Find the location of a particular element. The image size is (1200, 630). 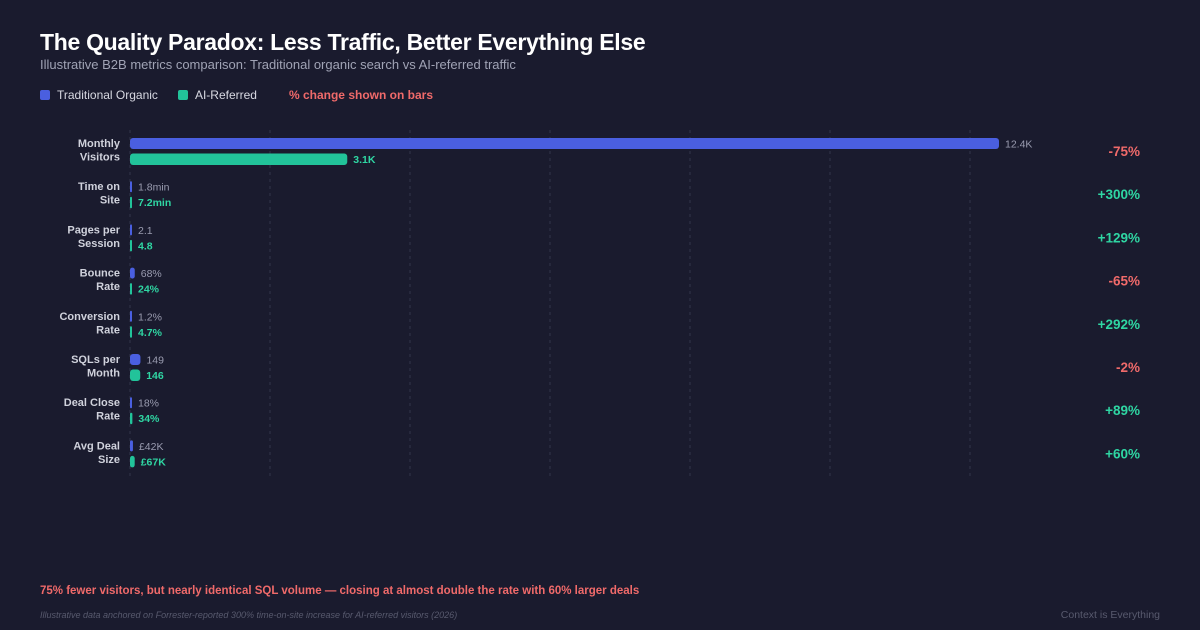

category-label: Session is located at coordinates (99, 244).